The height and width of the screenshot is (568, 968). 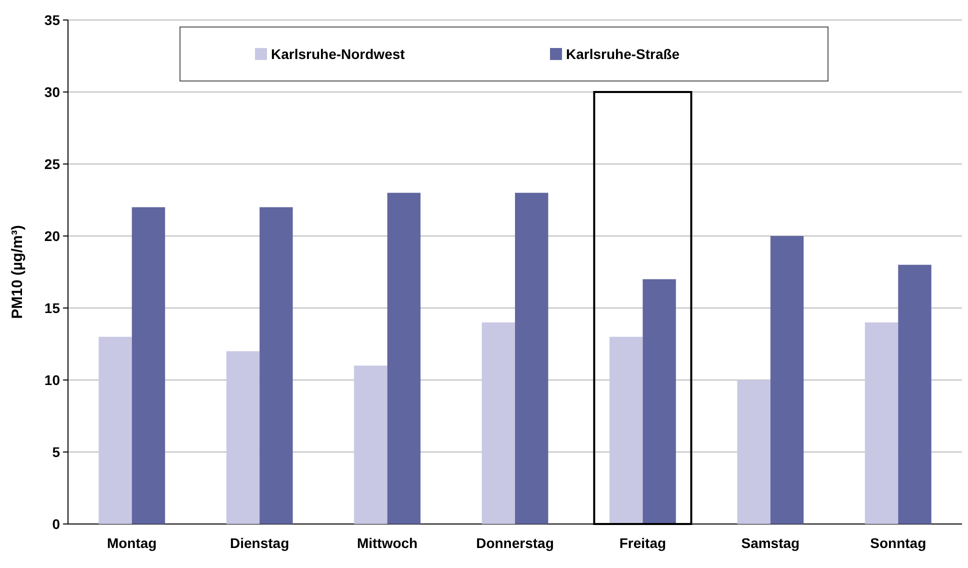 What do you see at coordinates (515, 543) in the screenshot?
I see `x-tick-label: Donnerstag` at bounding box center [515, 543].